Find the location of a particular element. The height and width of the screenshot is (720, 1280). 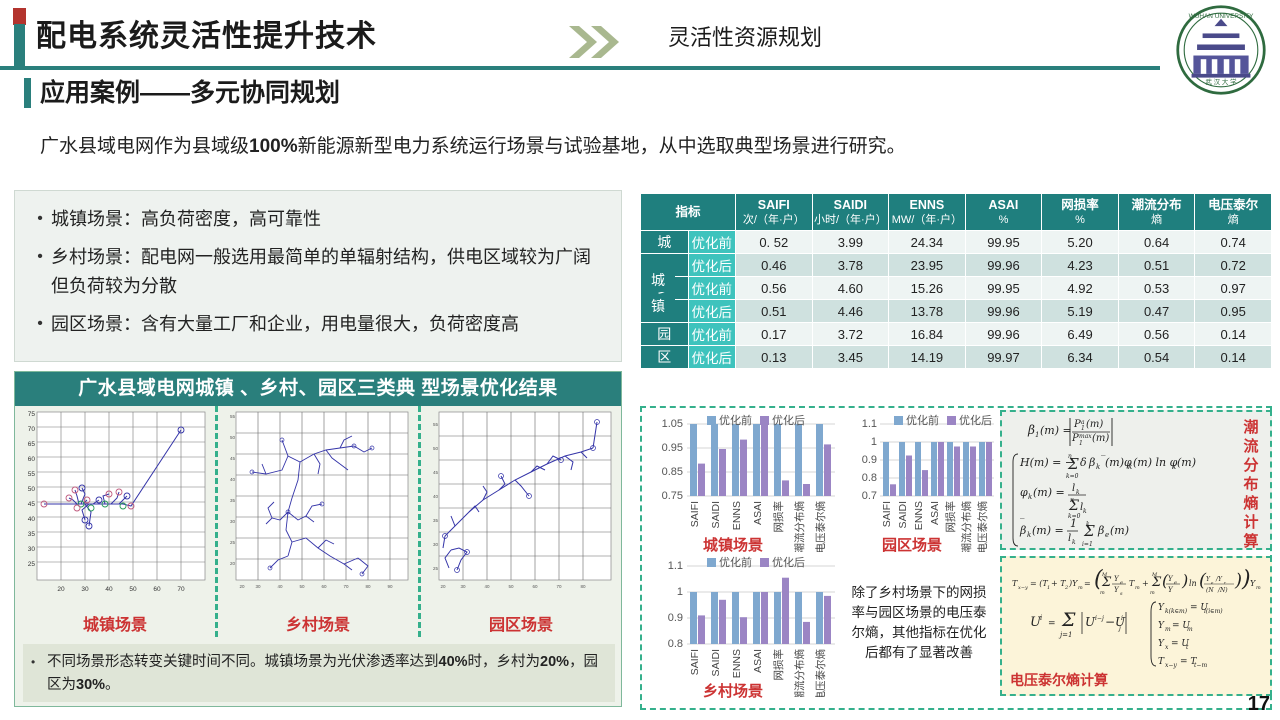

figure-cell-park: 55 50 45 40 35 30 25 20 30 40 50 60 70 80 园区场景 is located at coordinates (521, 521).